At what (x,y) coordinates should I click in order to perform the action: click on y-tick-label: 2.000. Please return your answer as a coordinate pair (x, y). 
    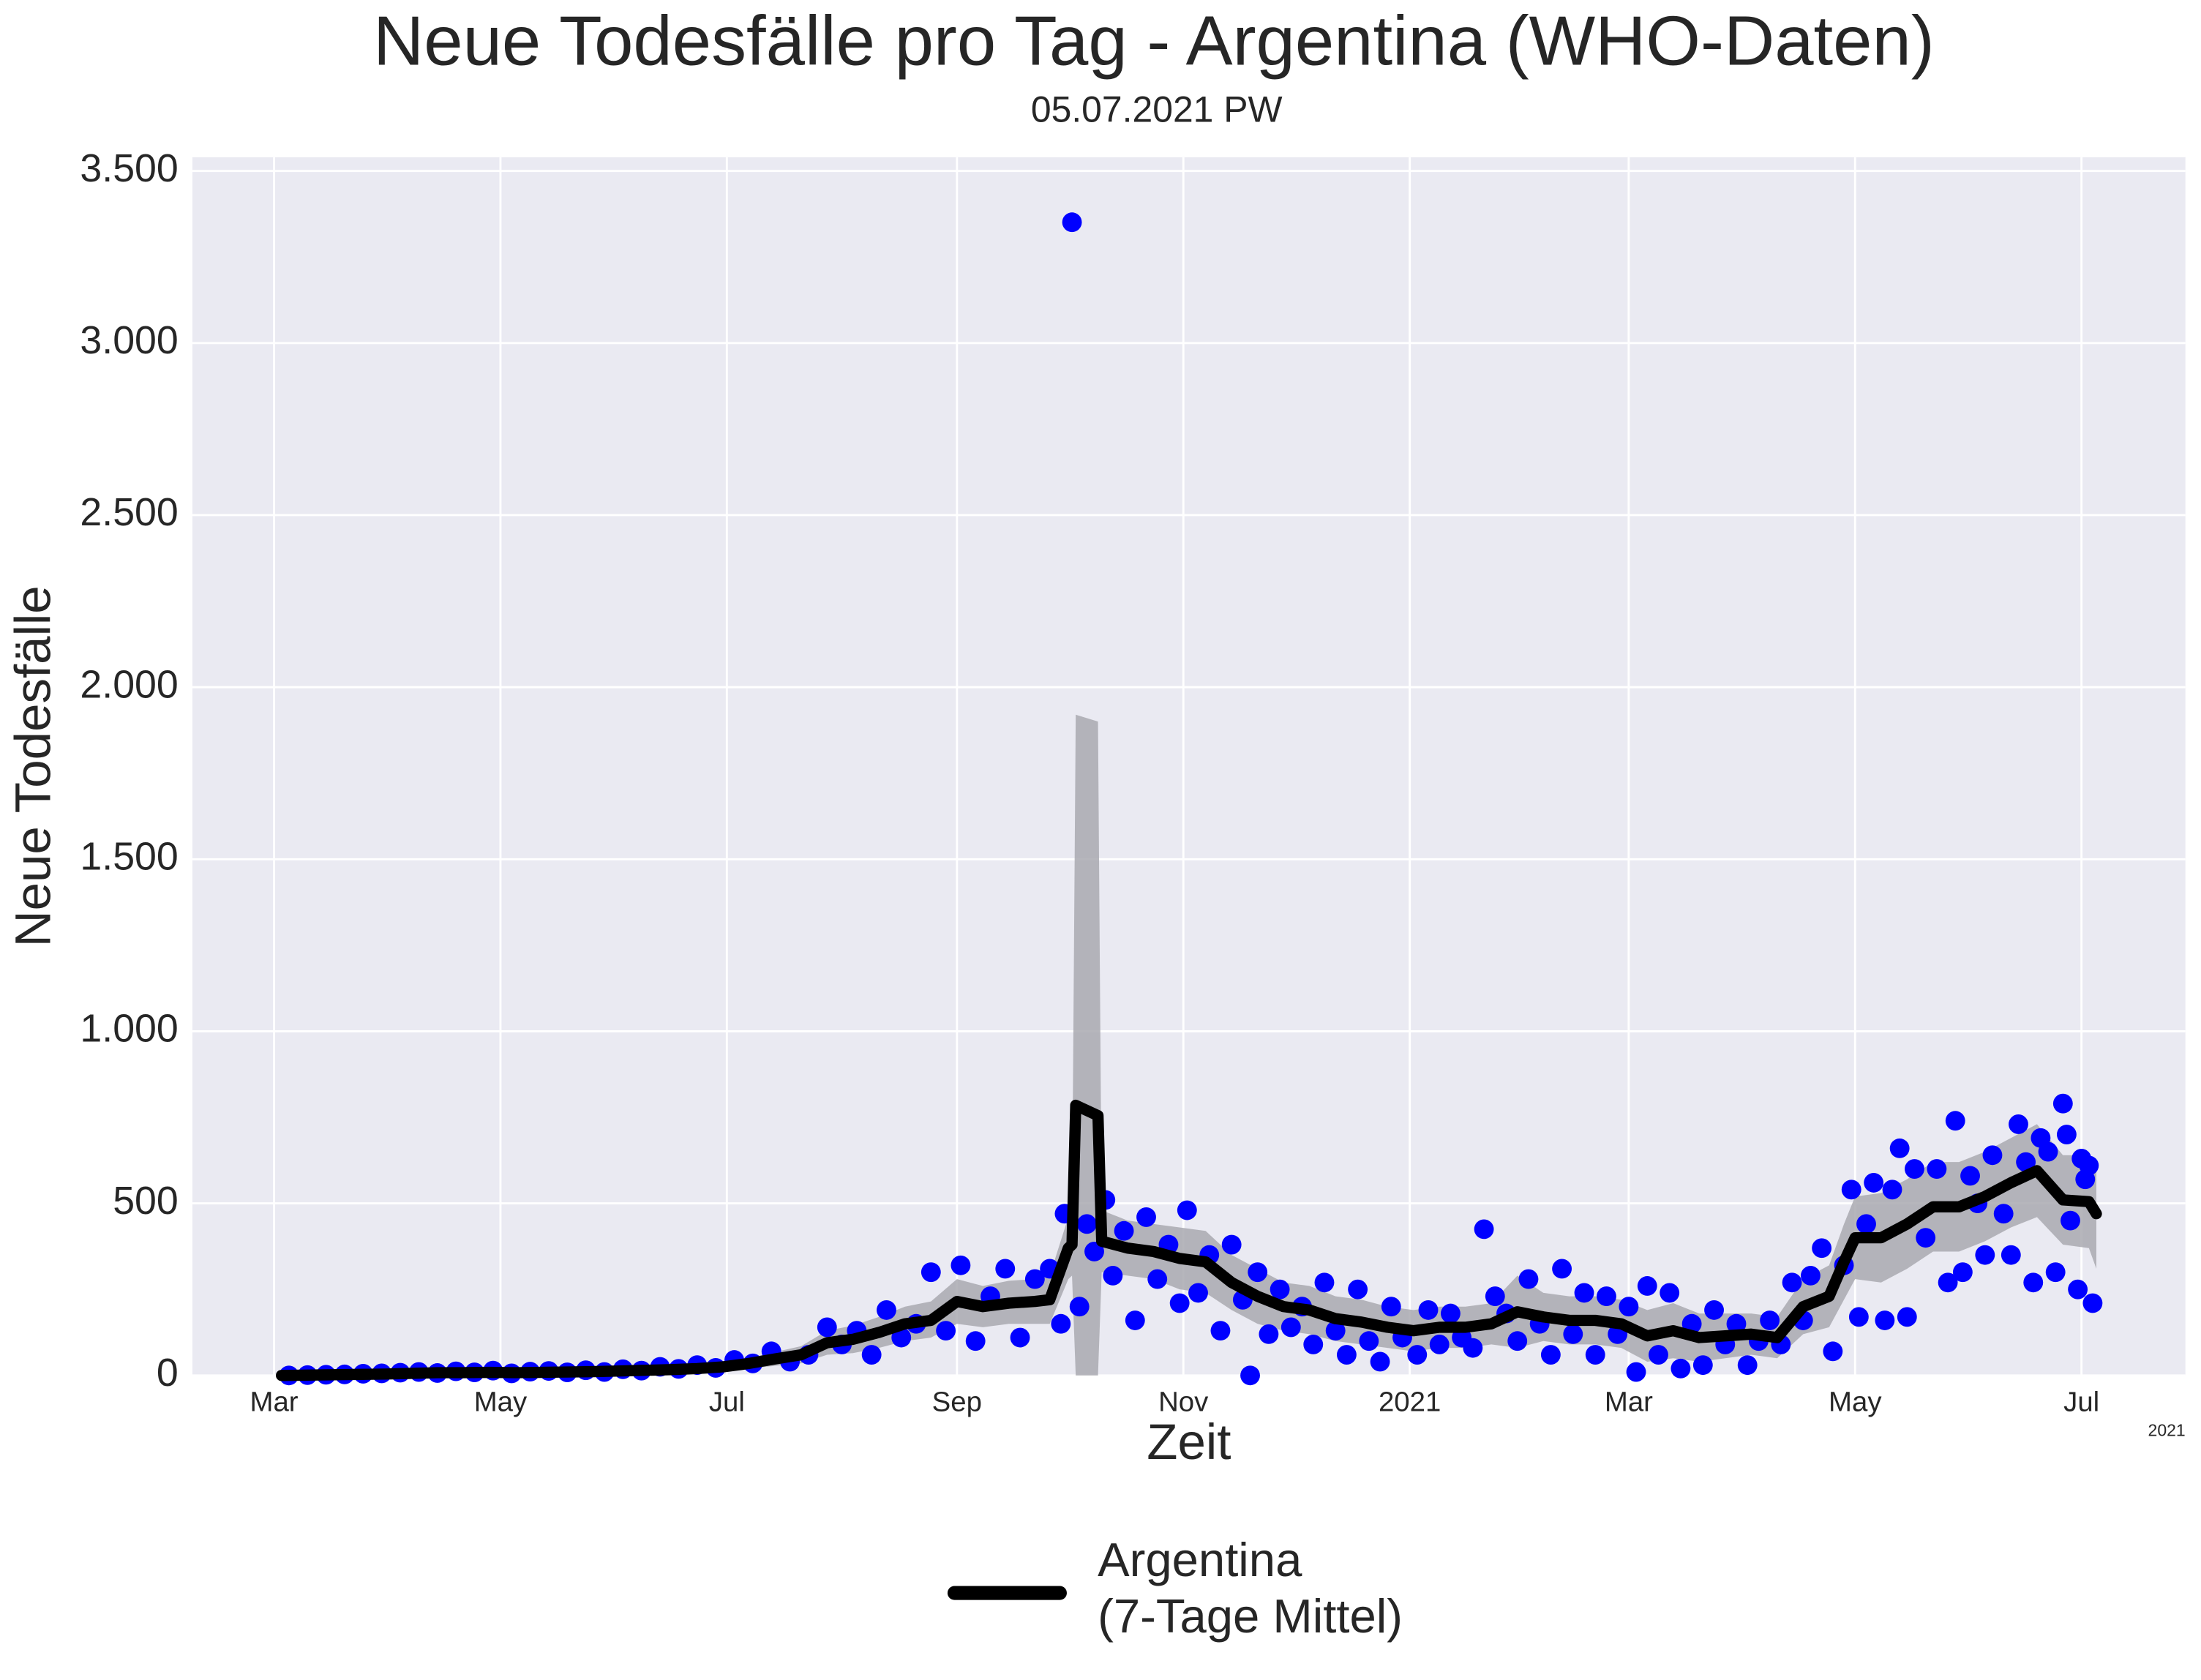
    Looking at the image, I should click on (129, 684).